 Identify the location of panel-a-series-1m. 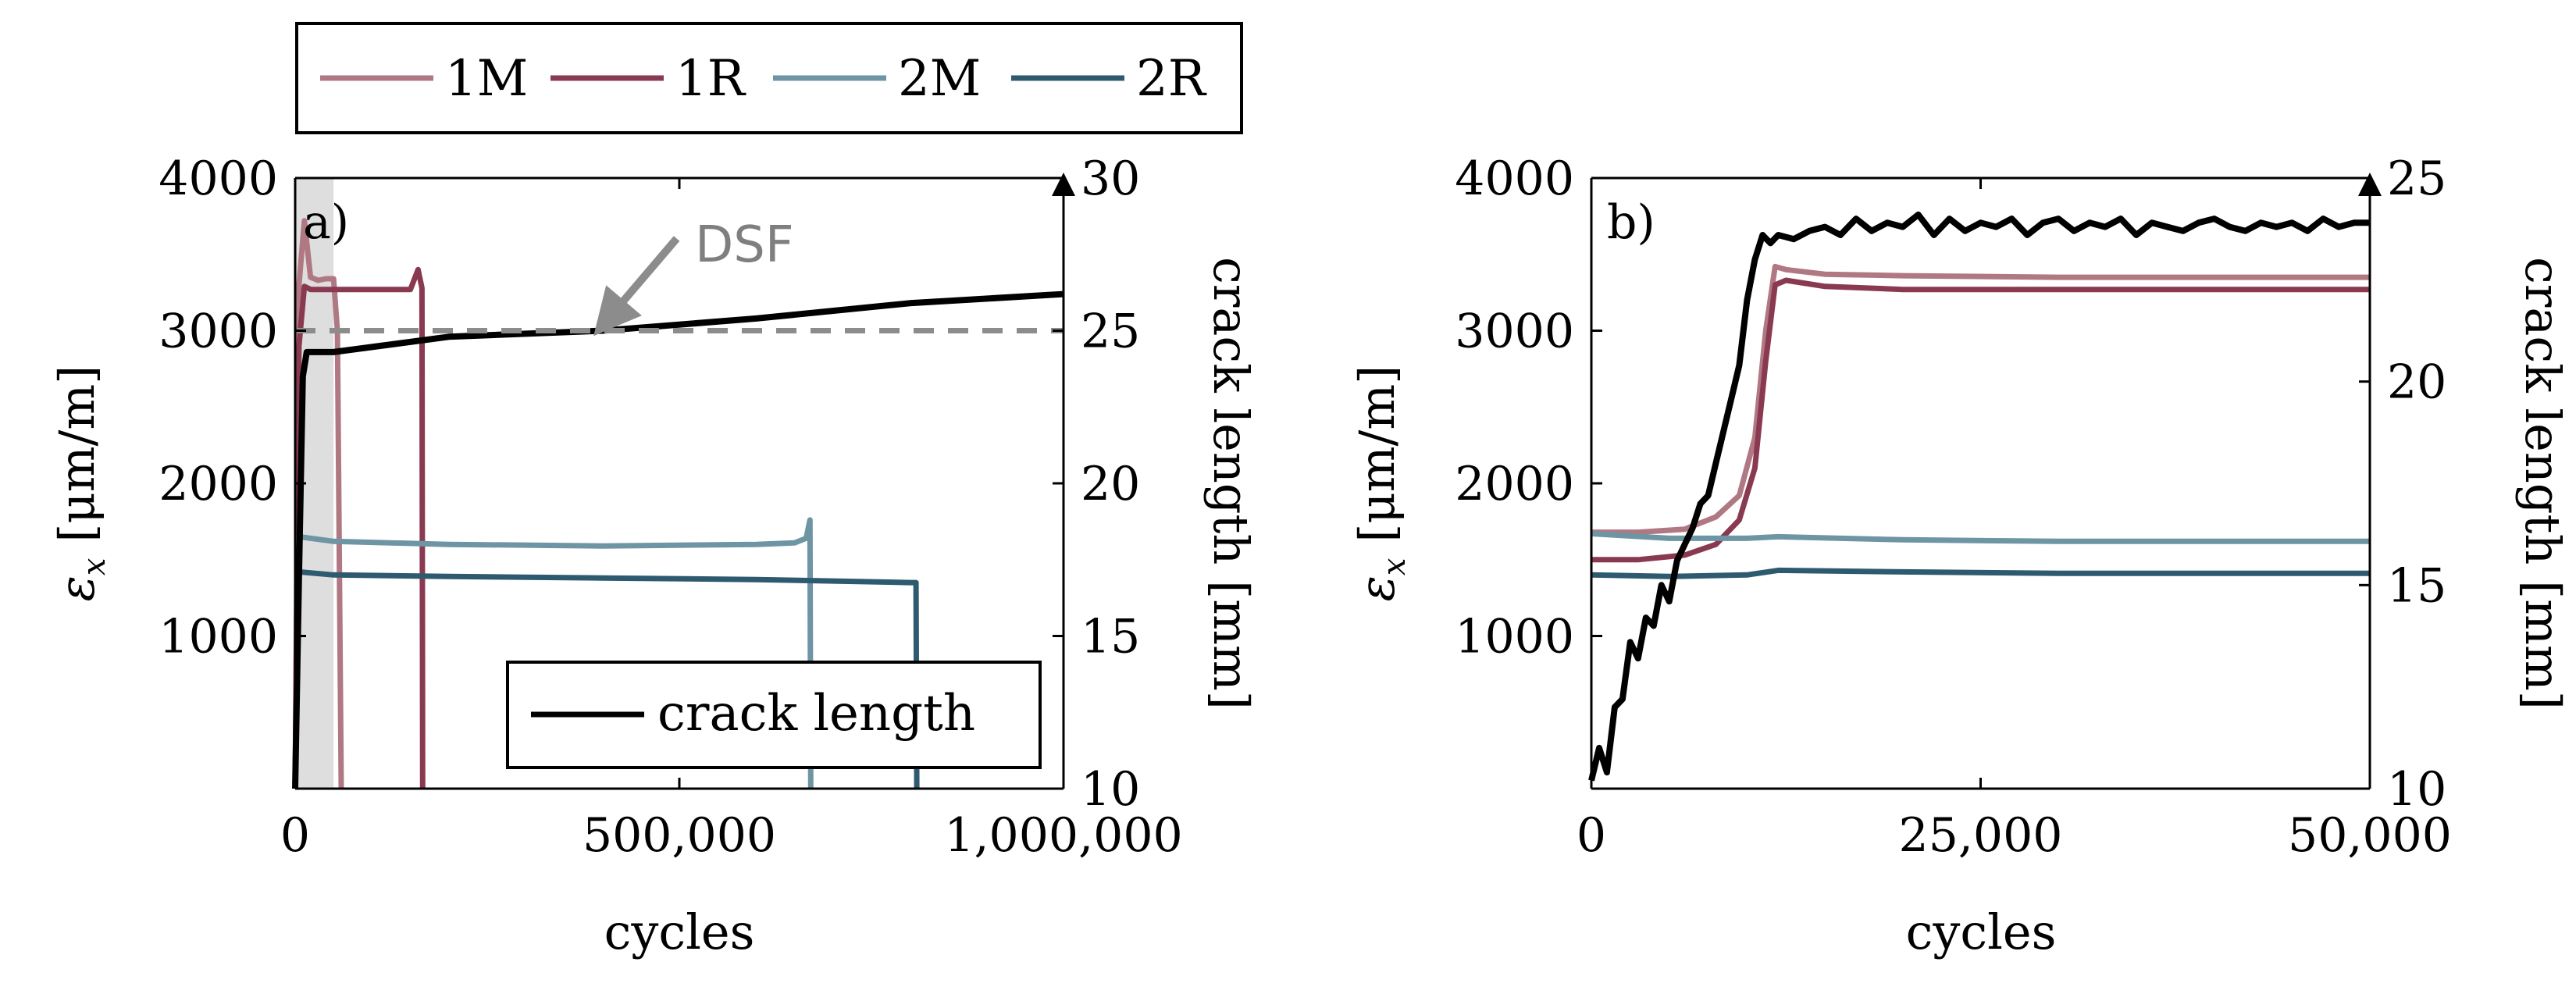
(318, 503).